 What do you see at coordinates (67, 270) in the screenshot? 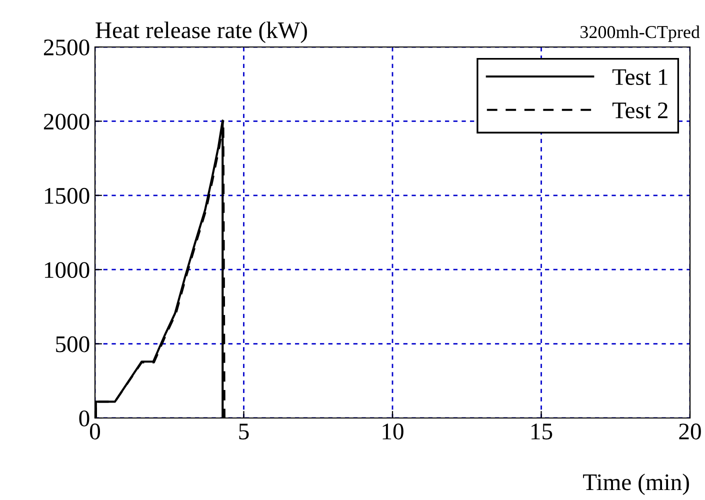
I see `y-tick-label: 1000` at bounding box center [67, 270].